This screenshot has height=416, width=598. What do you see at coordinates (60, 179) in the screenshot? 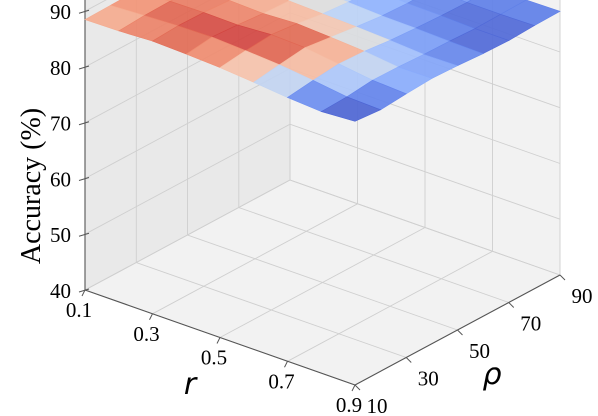
I see `z-tick-label: 60` at bounding box center [60, 179].